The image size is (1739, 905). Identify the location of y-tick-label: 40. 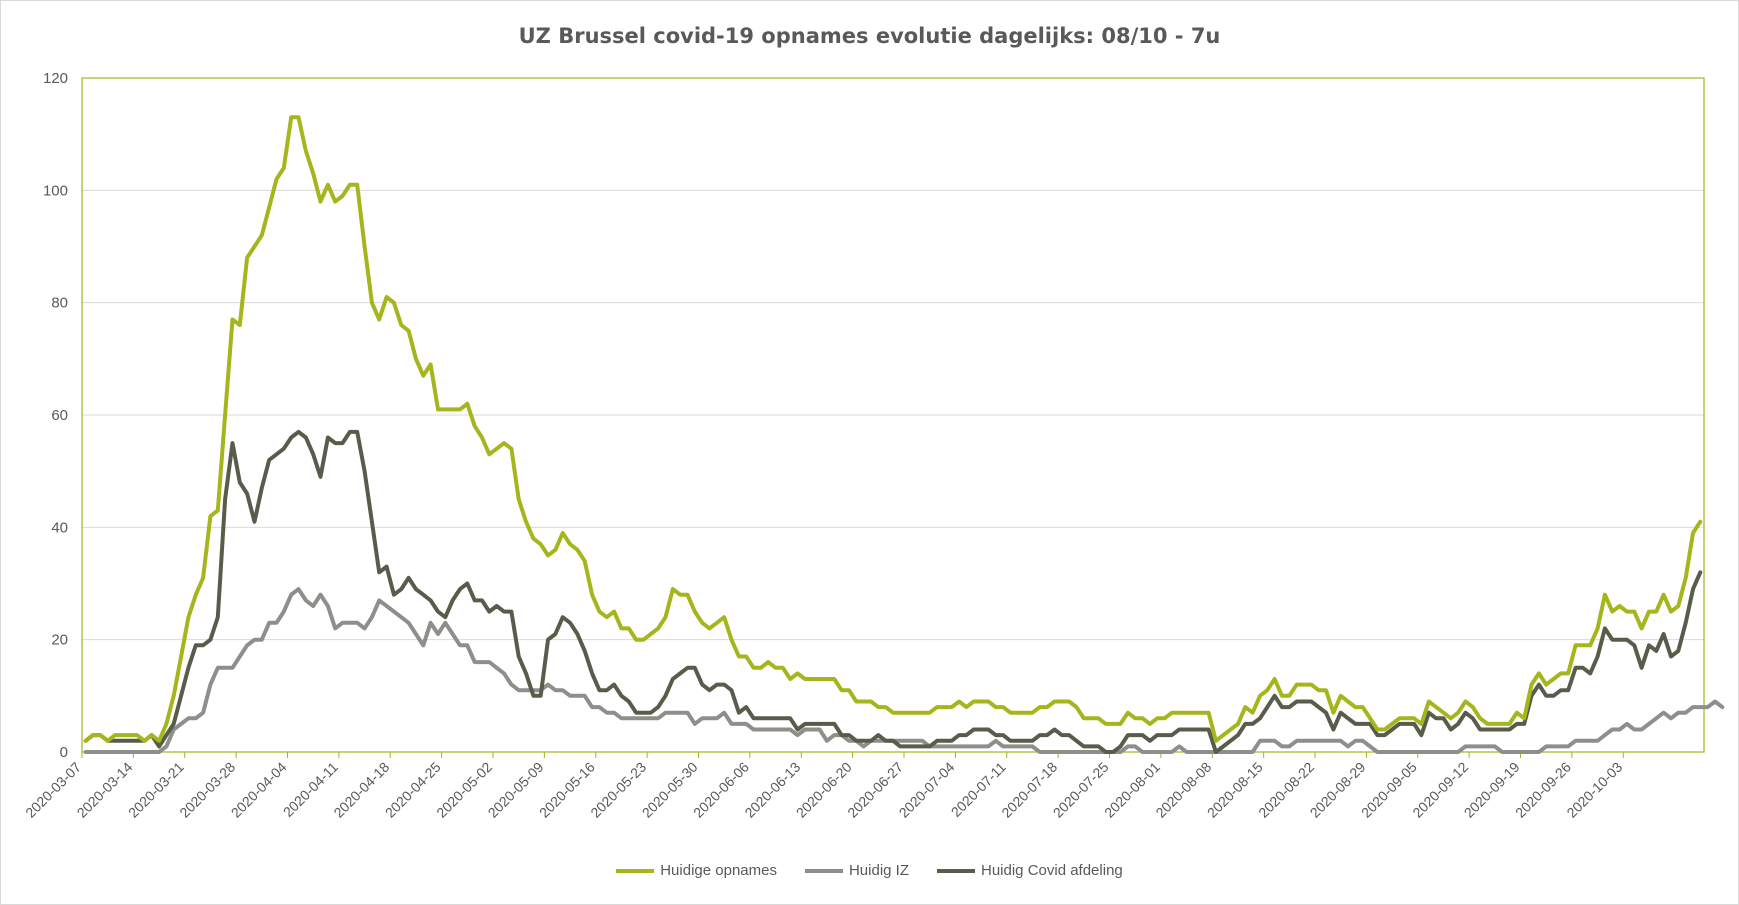
(59, 527).